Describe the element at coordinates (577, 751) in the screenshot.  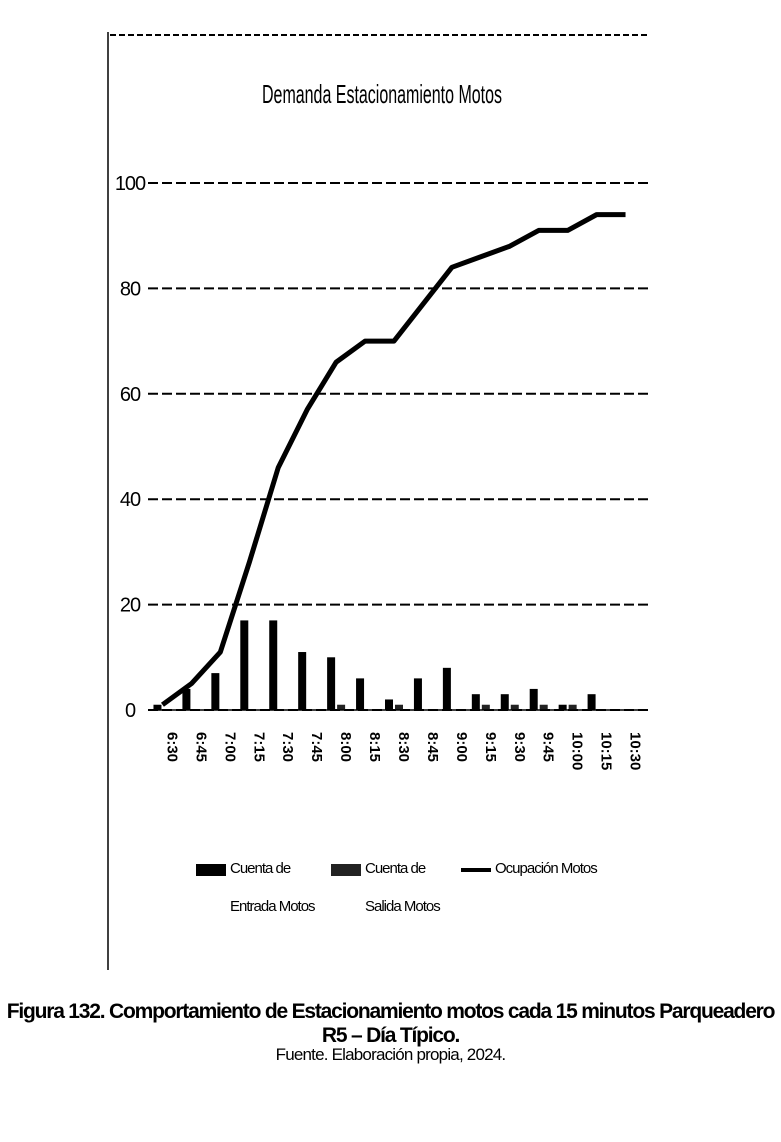
I see `x-tick-label: 10:00` at that location.